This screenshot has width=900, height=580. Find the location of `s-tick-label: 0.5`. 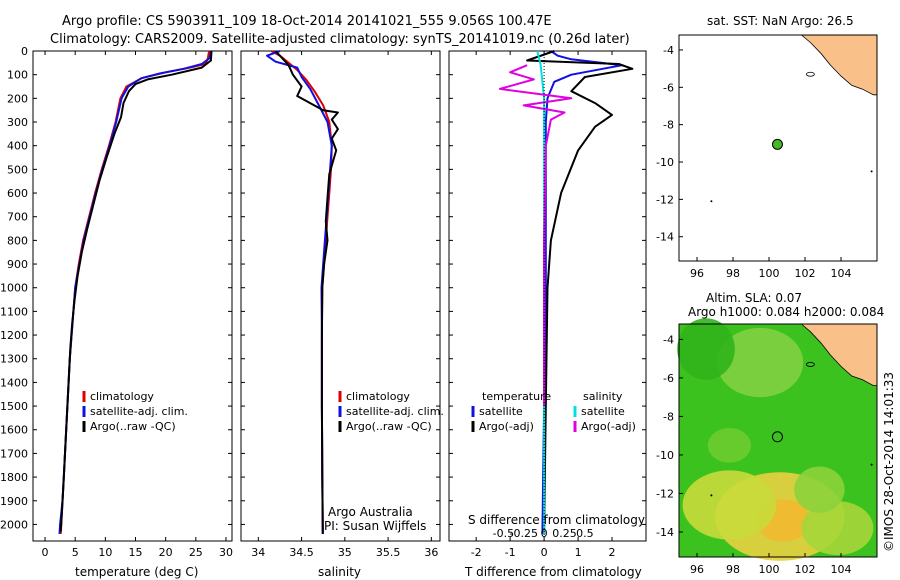

s-tick-label: 0.5 is located at coordinates (585, 533).